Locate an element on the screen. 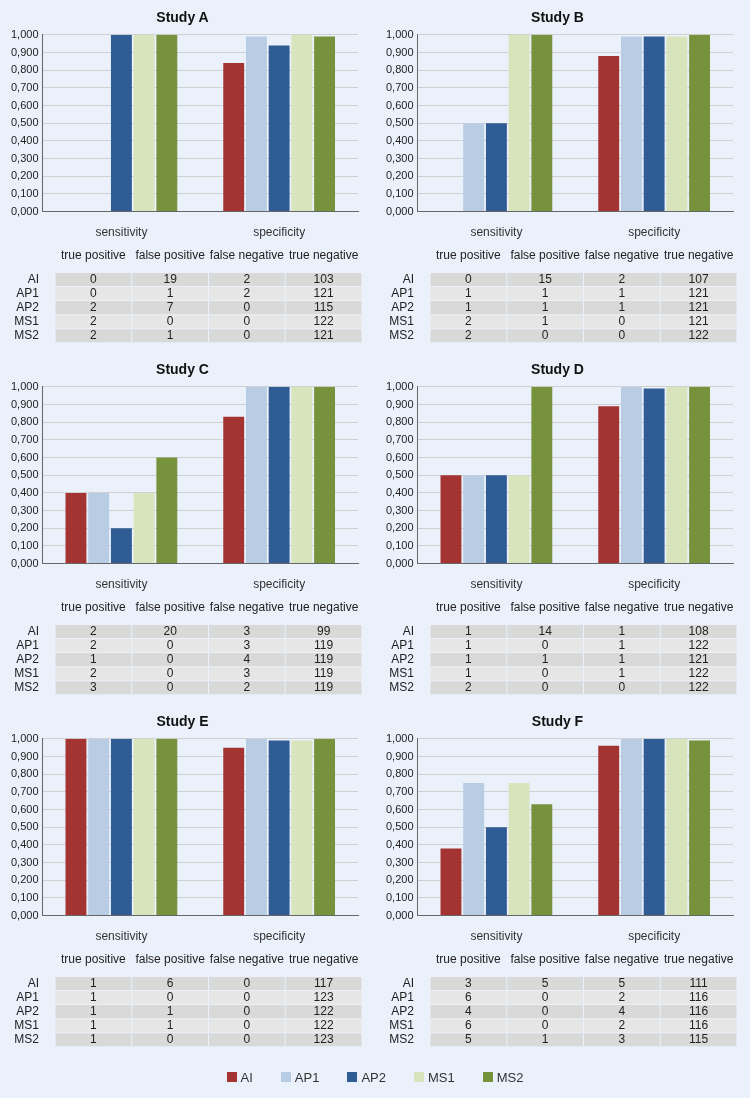 This screenshot has height=1098, width=750. data-label: 116 is located at coordinates (699, 996).